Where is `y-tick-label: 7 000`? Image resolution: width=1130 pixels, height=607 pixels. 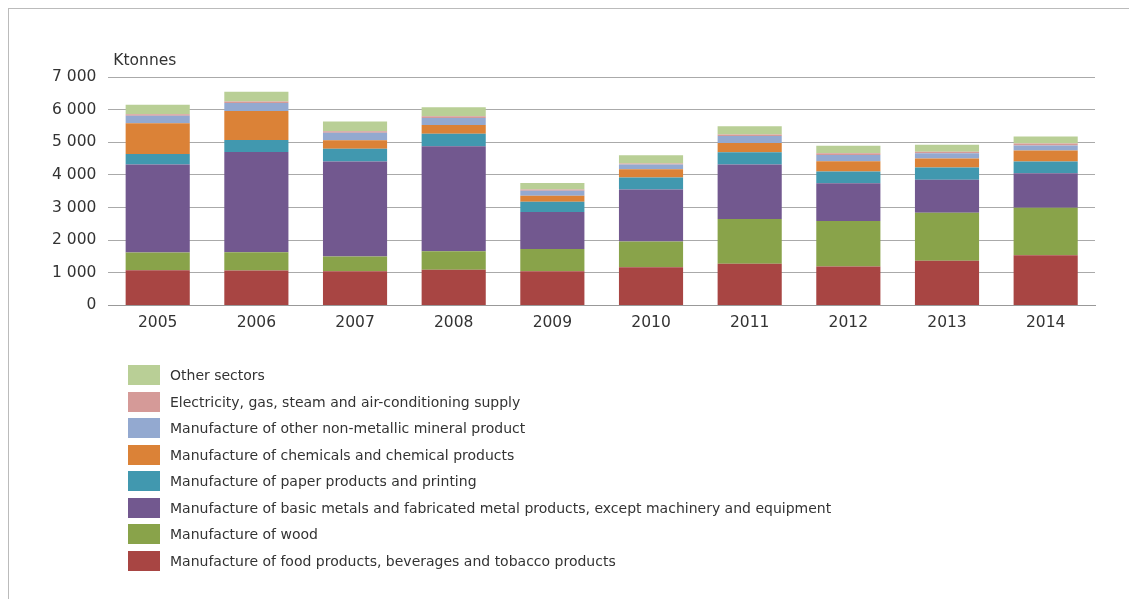
y-tick-label: 7 000 is located at coordinates (74, 76).